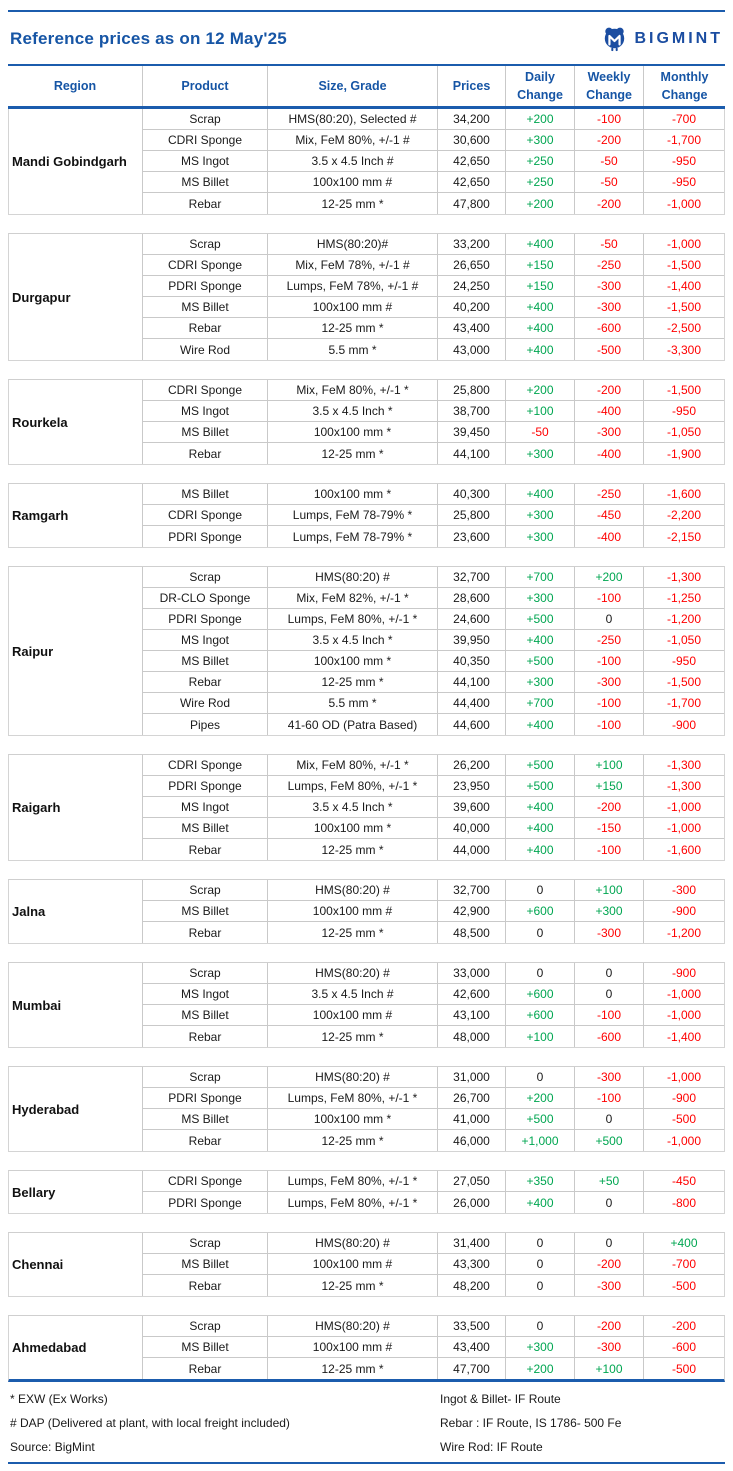 The image size is (733, 1471). Describe the element at coordinates (76, 807) in the screenshot. I see `region-name: Raigarh` at that location.